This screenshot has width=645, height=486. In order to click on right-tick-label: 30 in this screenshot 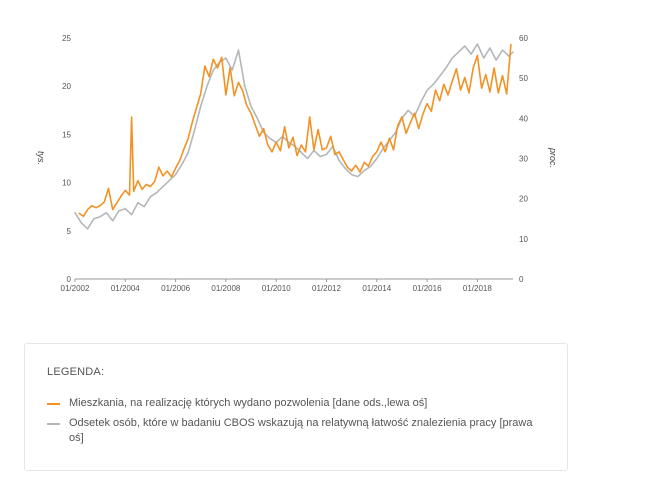, I will do `click(523, 159)`.